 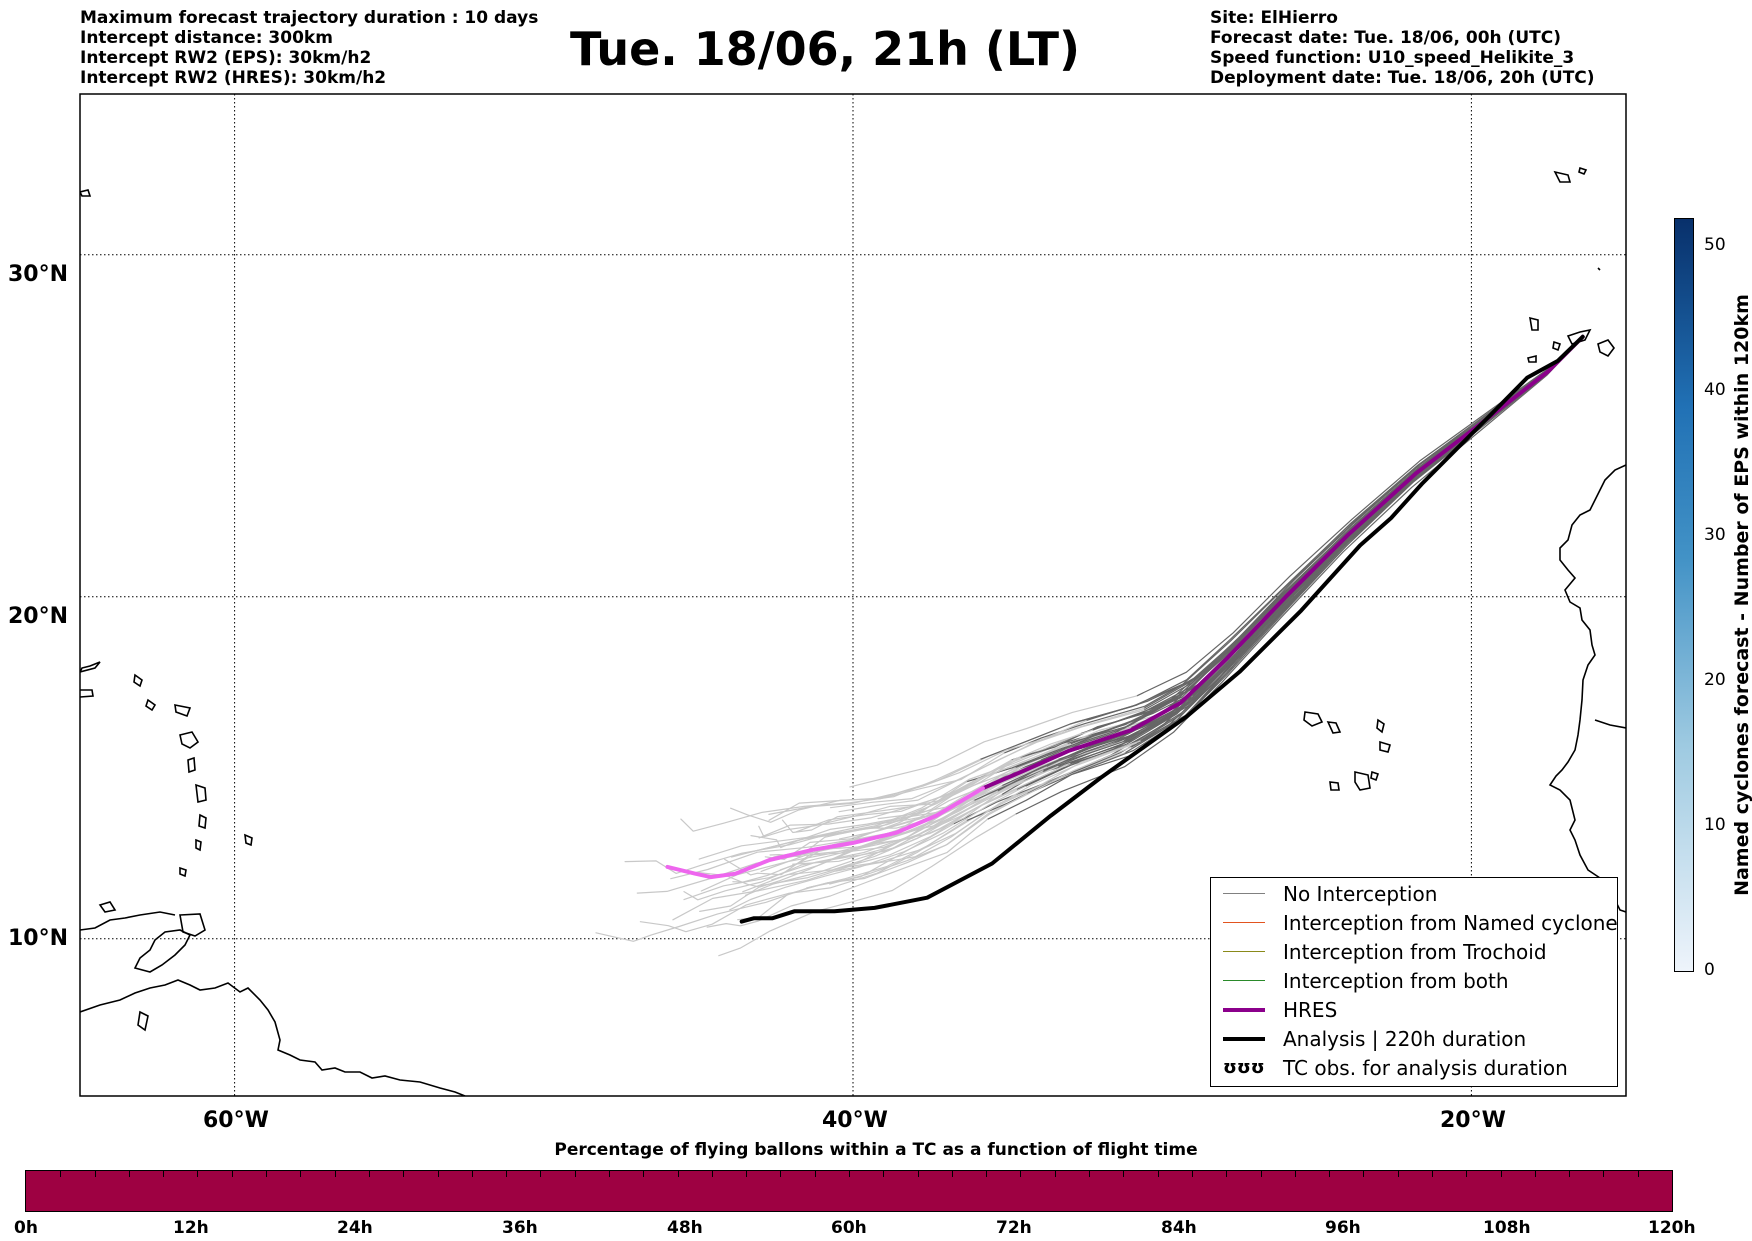 I want to click on island-martinique, so click(x=201, y=793).